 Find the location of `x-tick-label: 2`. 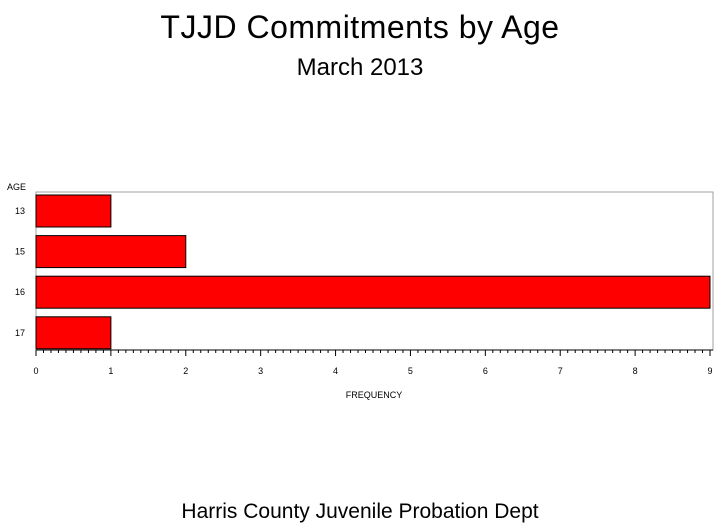

x-tick-label: 2 is located at coordinates (185, 371).